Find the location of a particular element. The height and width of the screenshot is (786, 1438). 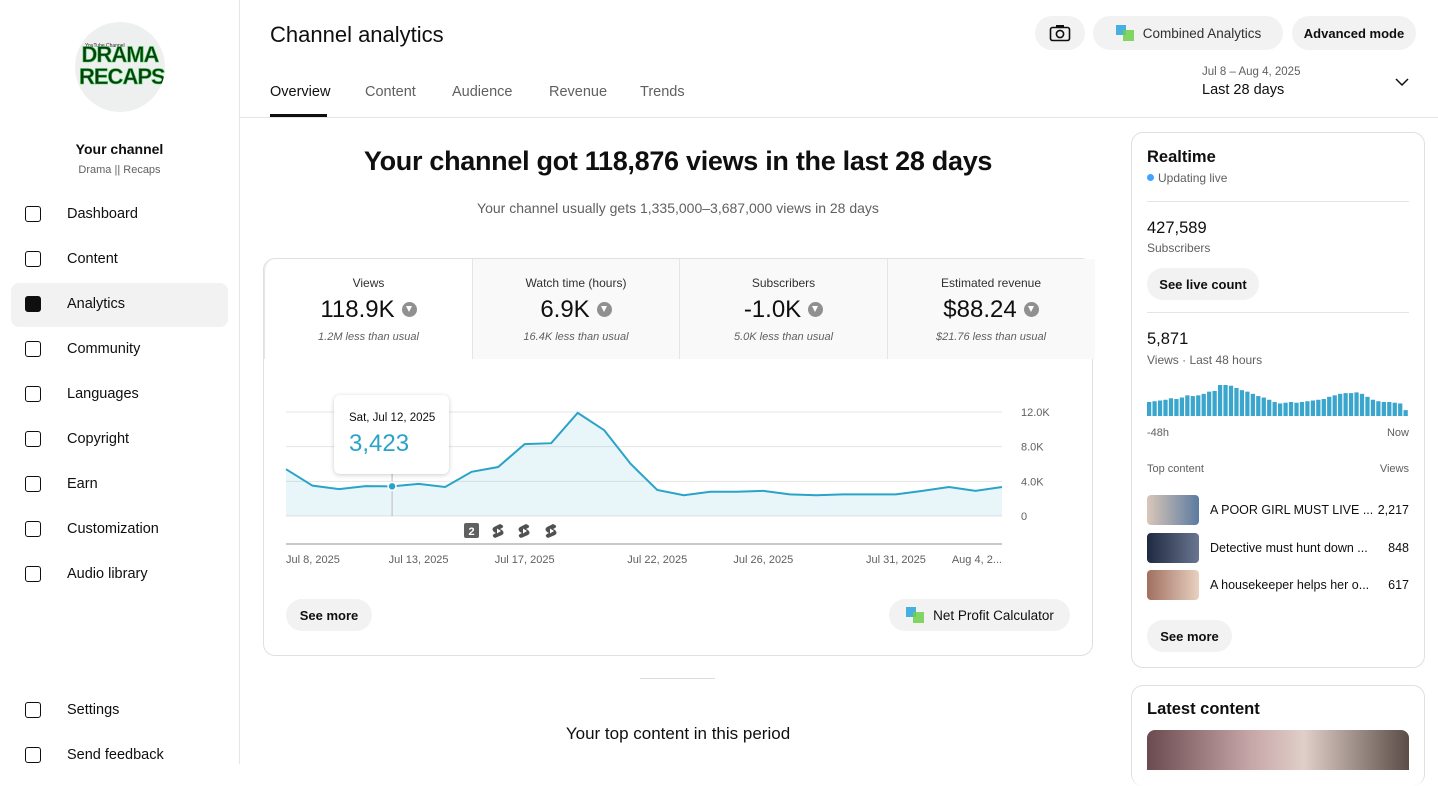

metric-tab: Subscribers -1.0K 5.0K less than usual is located at coordinates (783, 309).